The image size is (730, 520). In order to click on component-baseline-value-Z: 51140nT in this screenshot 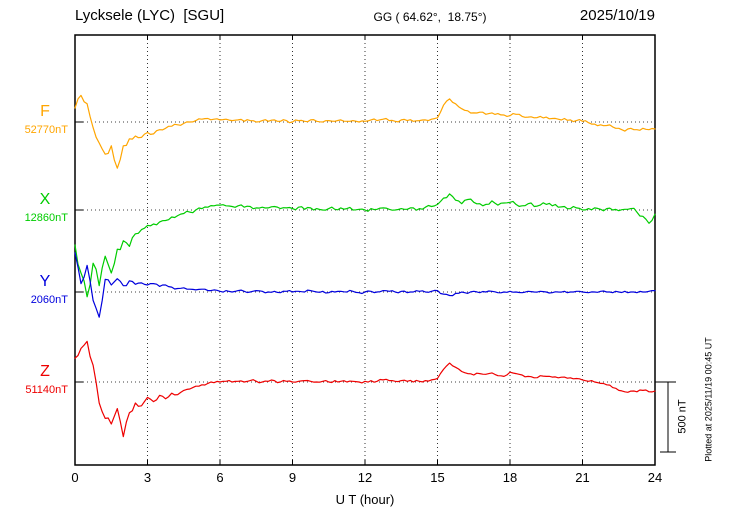, I will do `click(46, 390)`.